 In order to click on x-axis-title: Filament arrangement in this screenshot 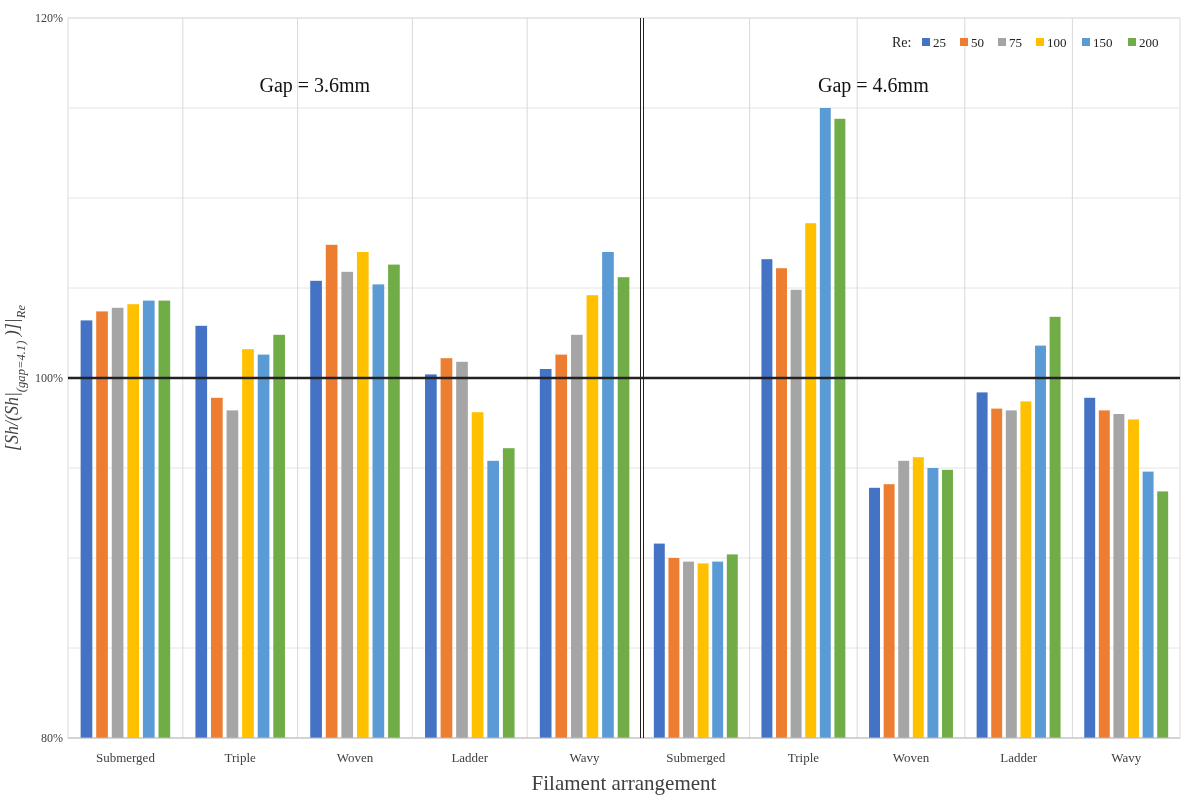, I will do `click(624, 783)`.